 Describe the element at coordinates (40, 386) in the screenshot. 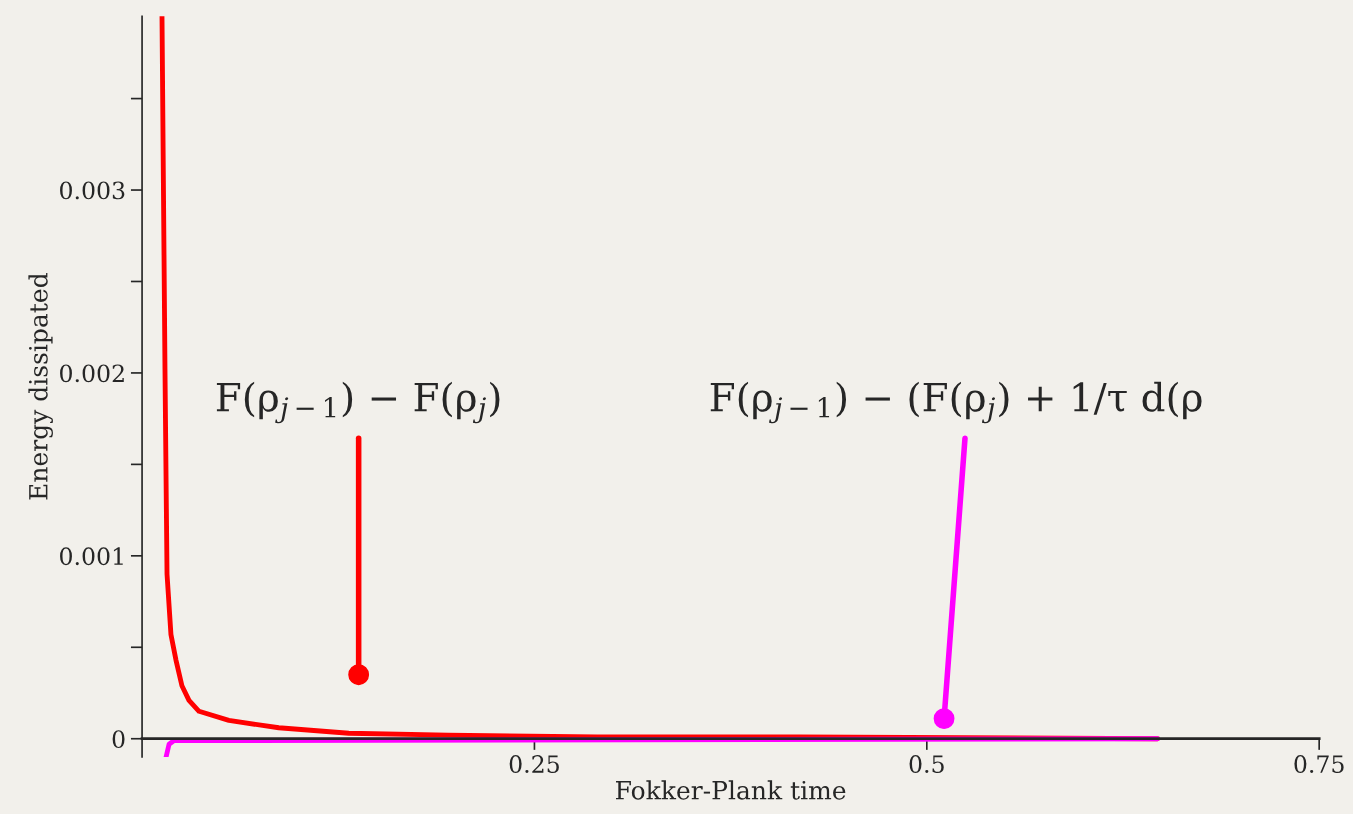

I see `y-axis-title: Energy dissipated` at that location.